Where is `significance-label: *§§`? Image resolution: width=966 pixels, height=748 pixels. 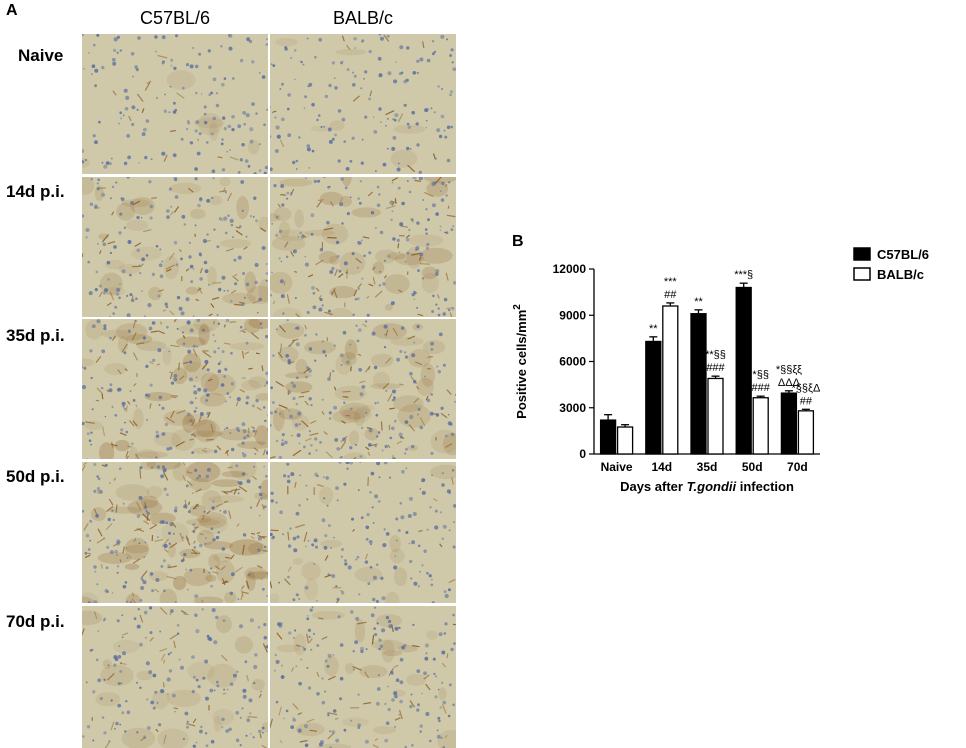 significance-label: *§§ is located at coordinates (760, 375).